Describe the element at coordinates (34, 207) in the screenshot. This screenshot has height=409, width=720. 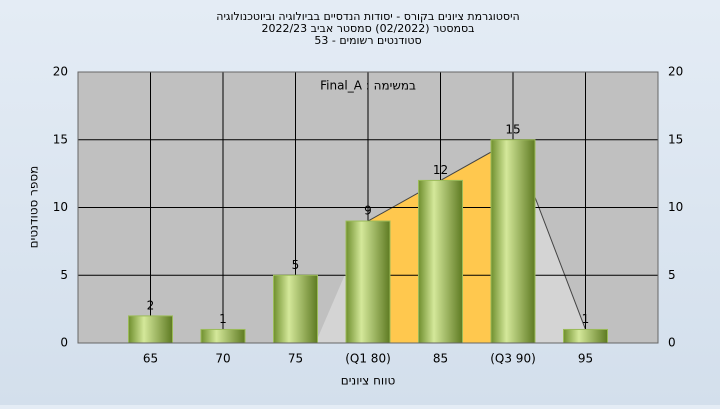
I see `y-axis-label: מספר סטודנטים` at that location.